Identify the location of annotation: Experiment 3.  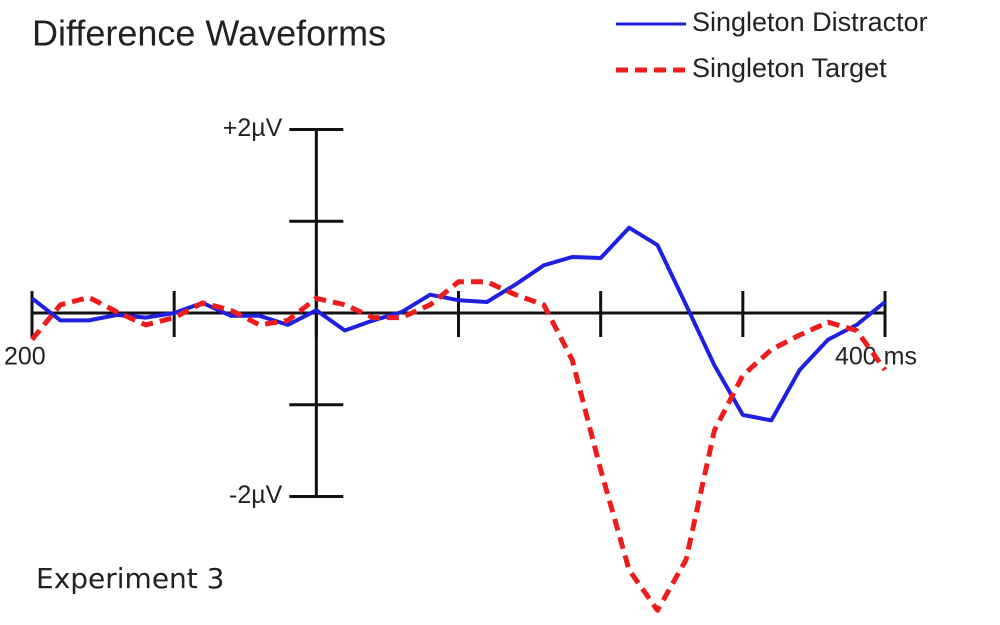
(130, 578).